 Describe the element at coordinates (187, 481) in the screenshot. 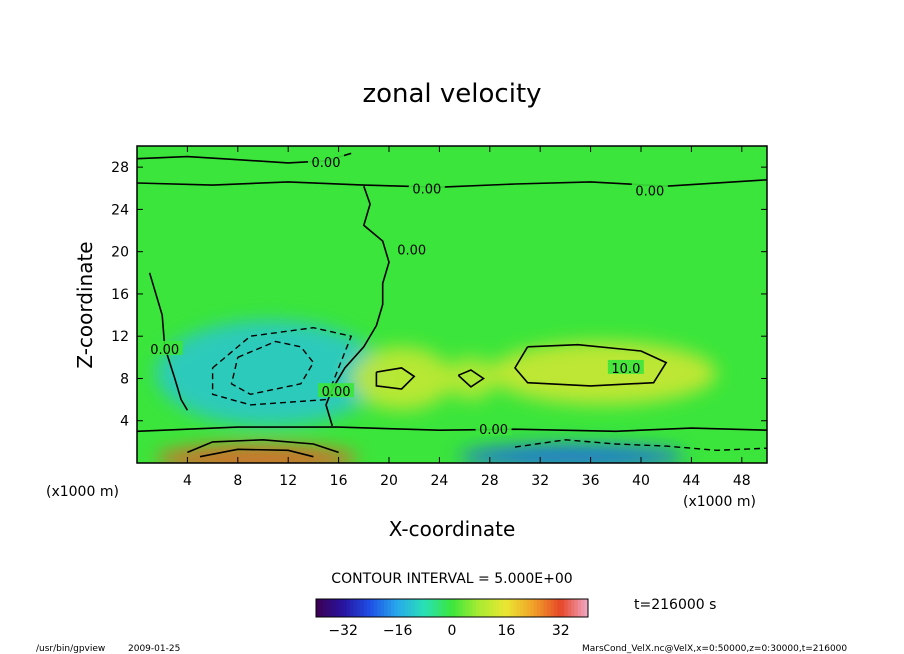

I see `x-tick-label: 4` at that location.